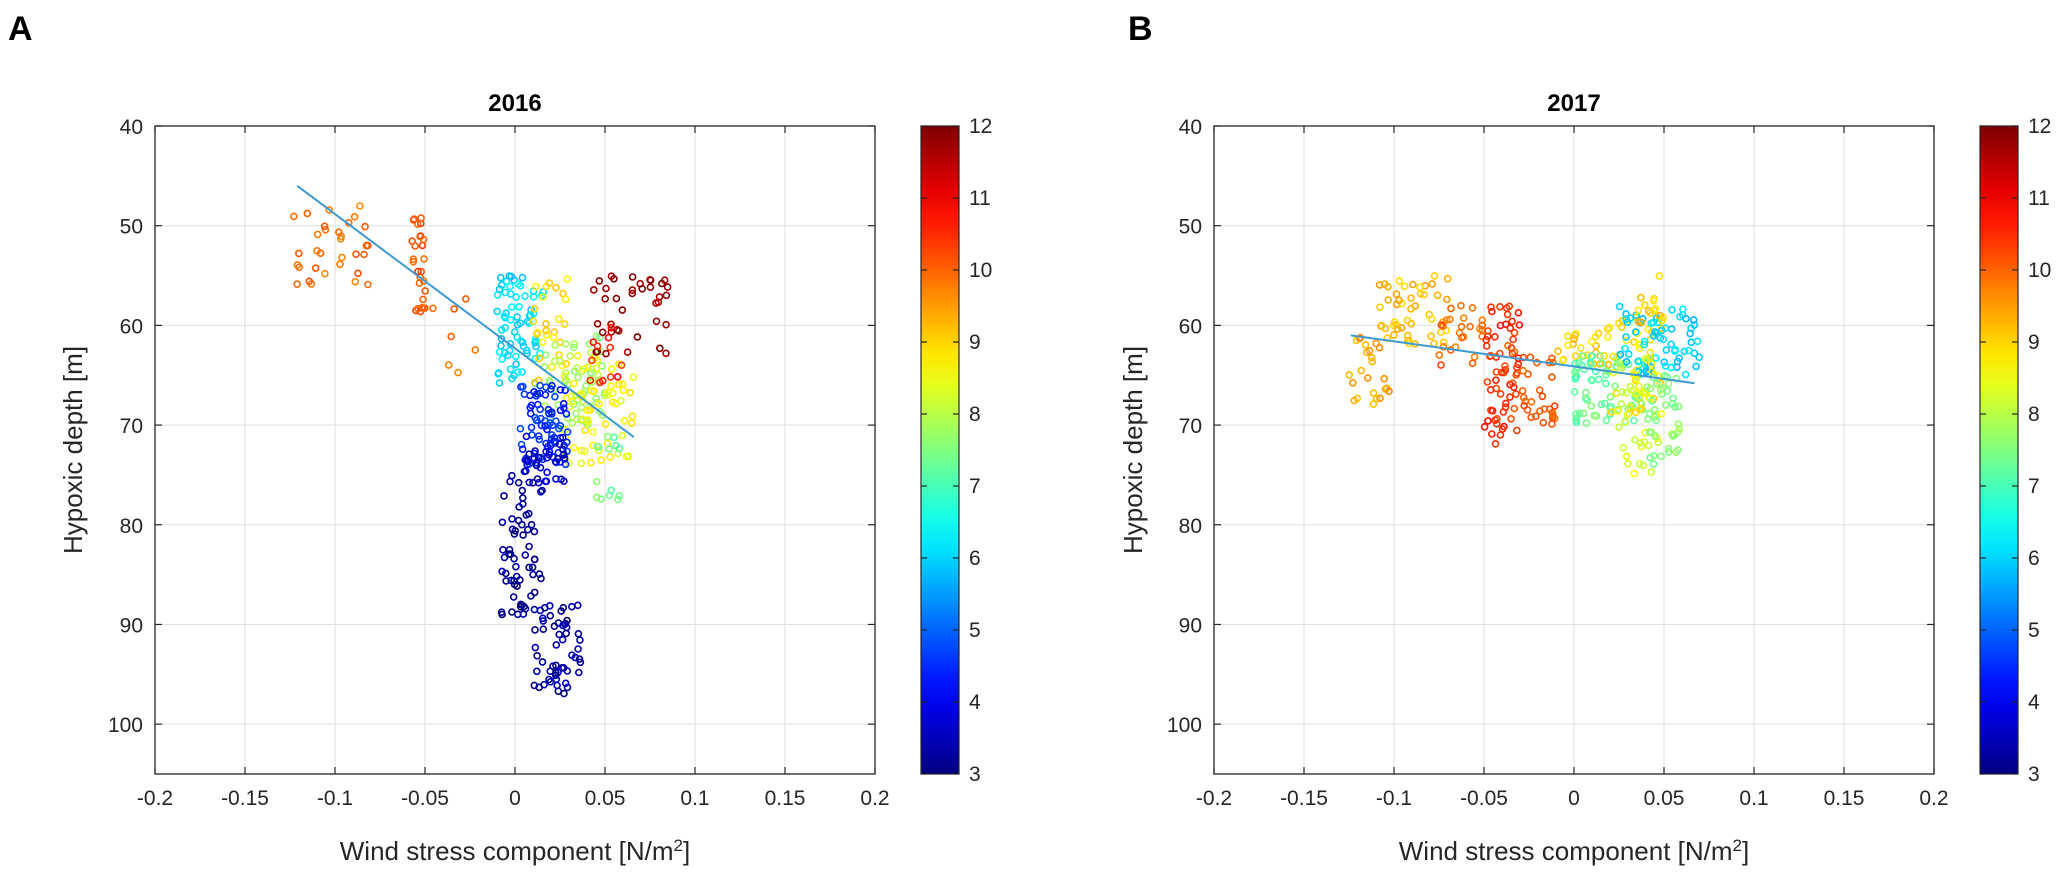 The image size is (2062, 872). I want to click on x-axis-label-suffix: ], so click(1745, 851).